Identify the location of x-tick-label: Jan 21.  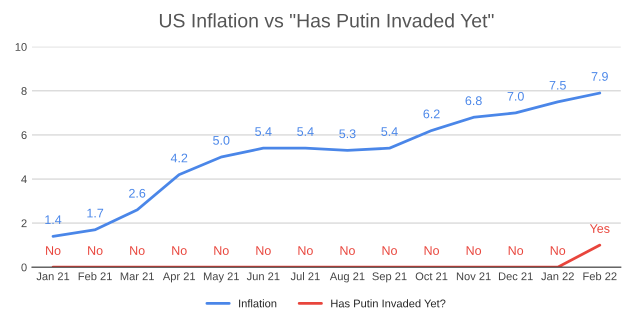
(53, 276).